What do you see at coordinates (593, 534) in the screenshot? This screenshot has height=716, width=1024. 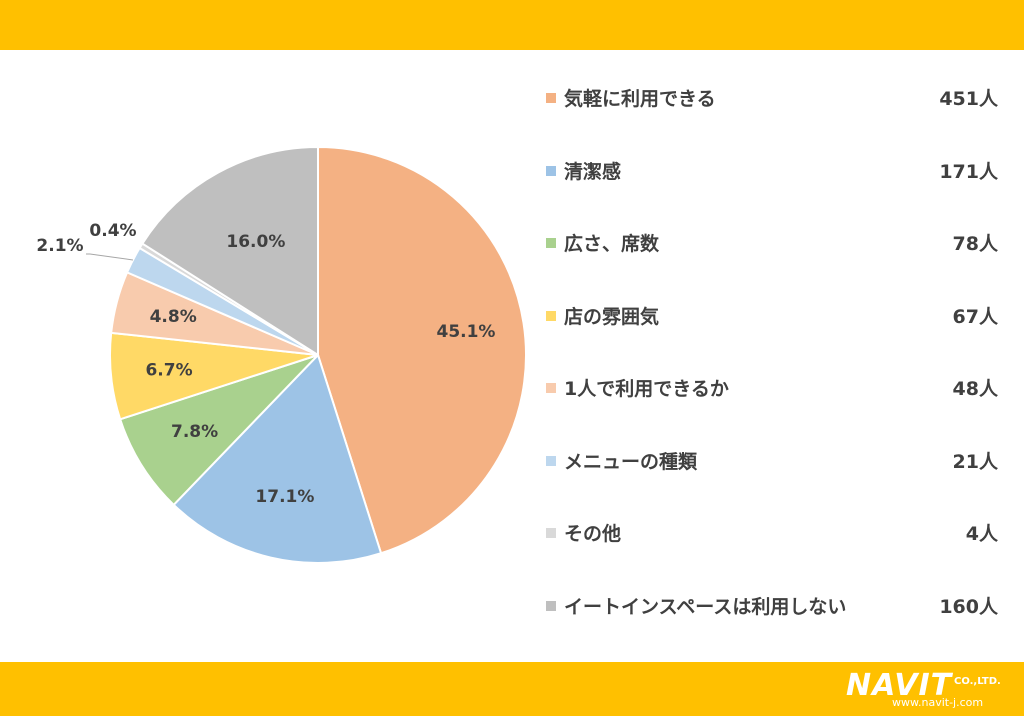 I see `legend-label-6: その他` at bounding box center [593, 534].